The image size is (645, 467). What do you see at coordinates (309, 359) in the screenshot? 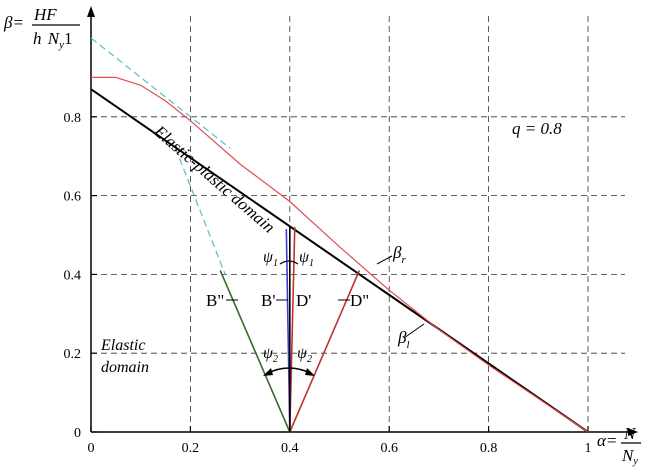
I see `psi2-right-sub: 2` at bounding box center [309, 359].